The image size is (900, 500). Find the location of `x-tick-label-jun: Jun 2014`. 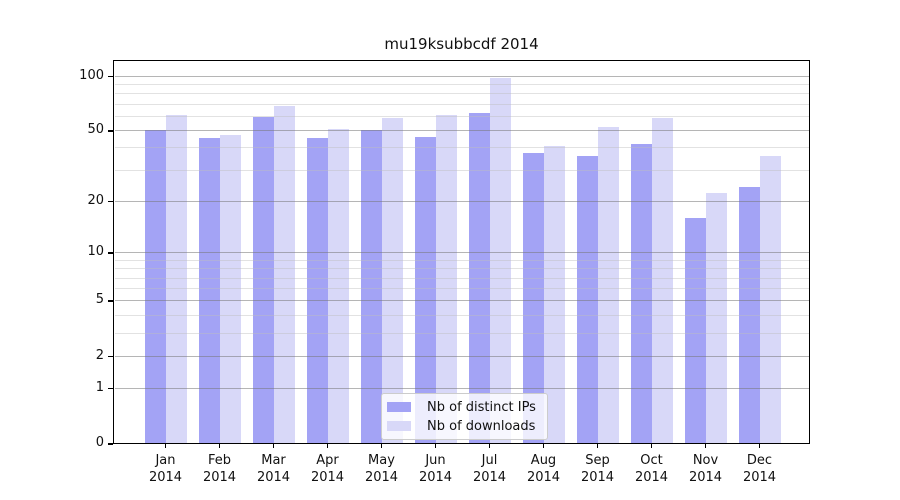

x-tick-label-jun: Jun 2014 is located at coordinates (436, 469).